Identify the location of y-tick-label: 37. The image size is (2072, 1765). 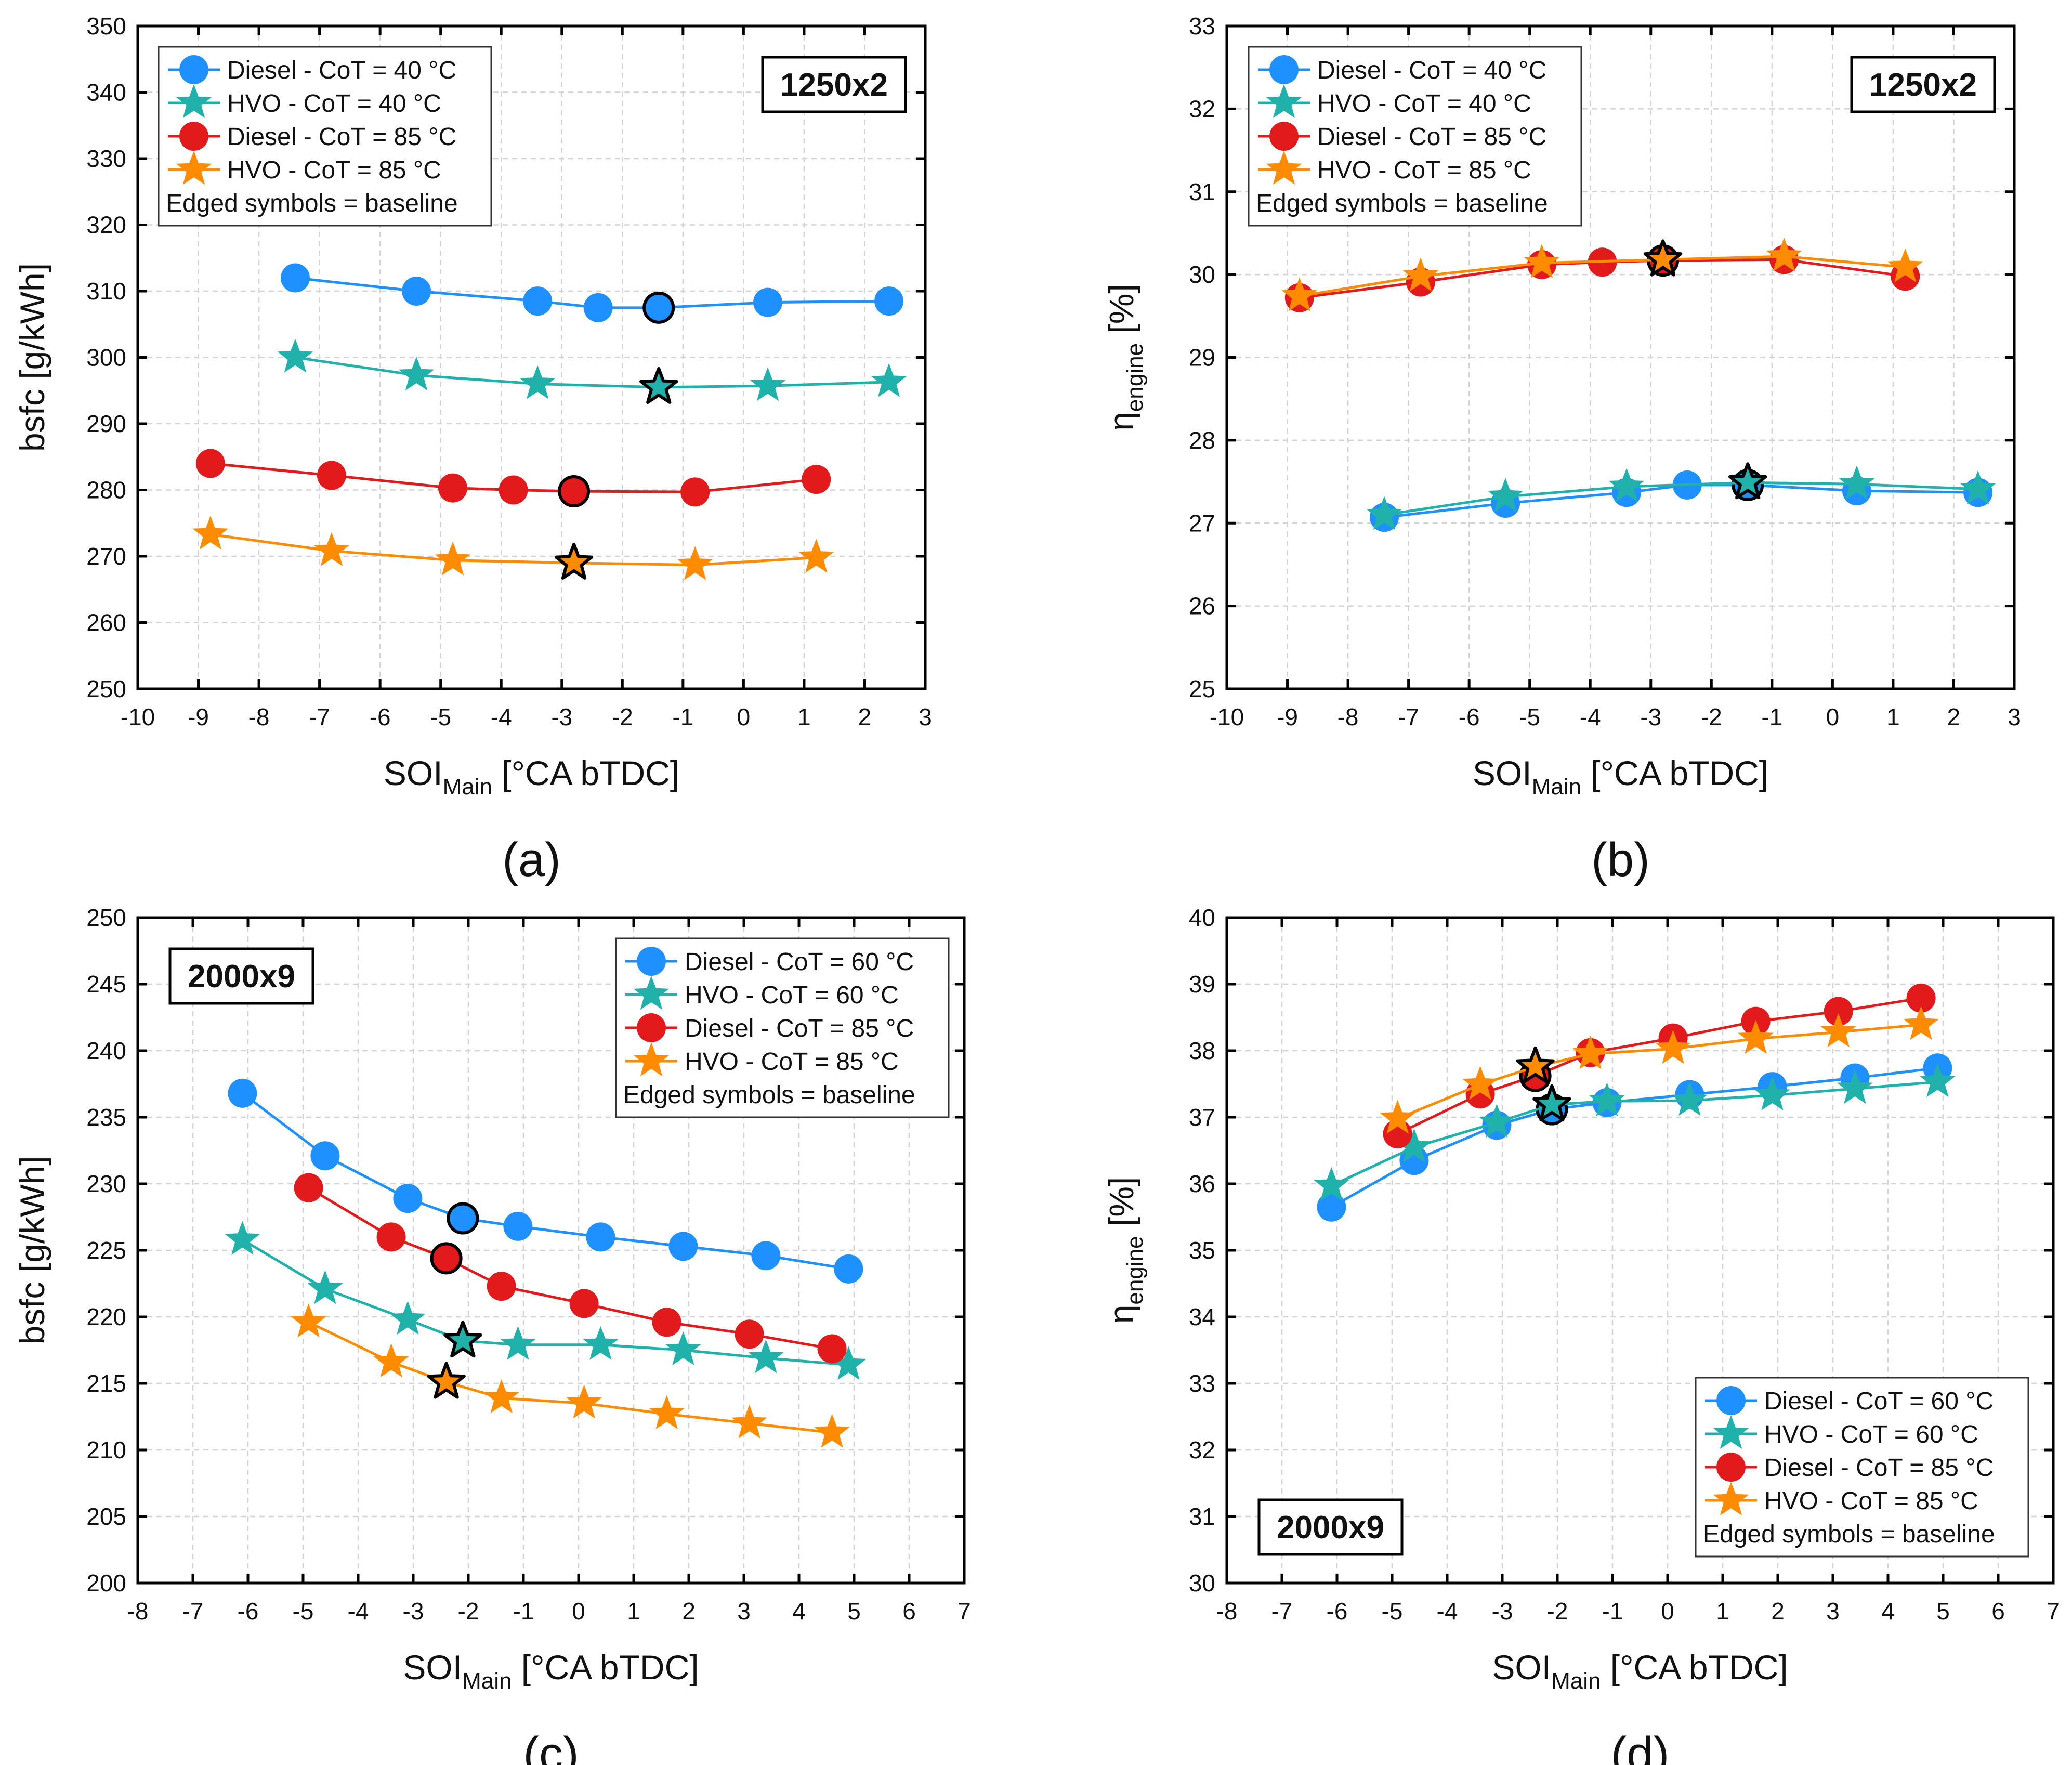
(1202, 1117).